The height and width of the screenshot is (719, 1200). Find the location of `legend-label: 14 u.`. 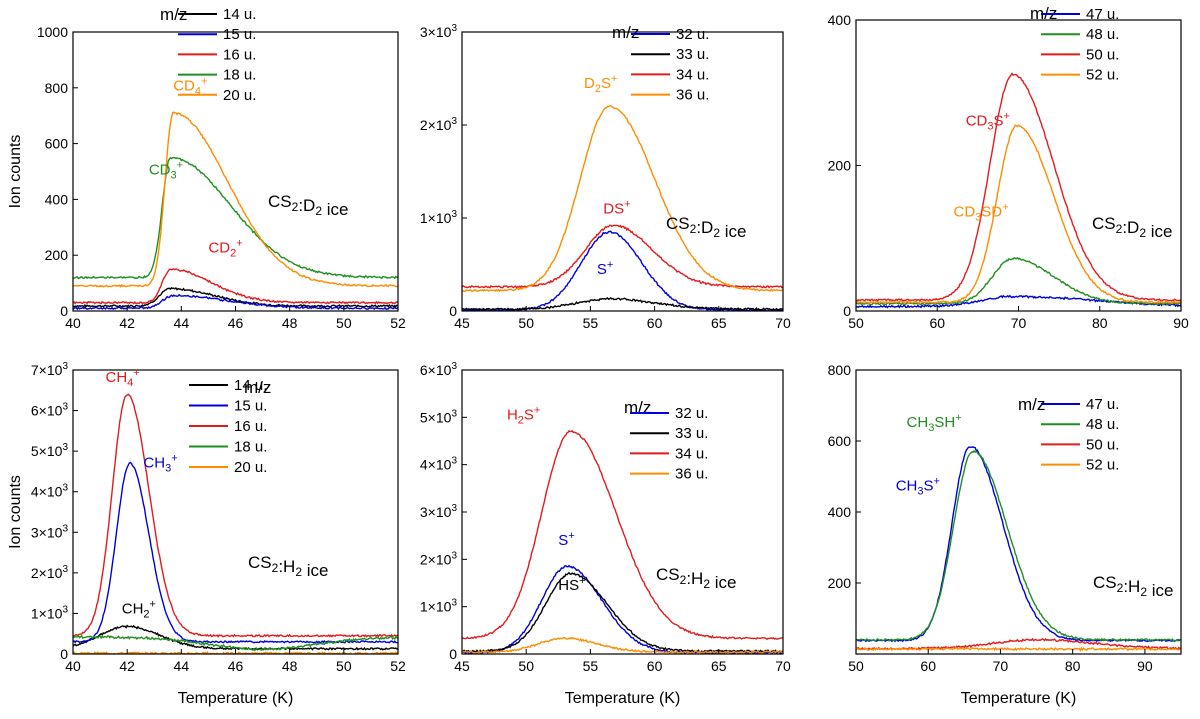

legend-label: 14 u. is located at coordinates (250, 385).